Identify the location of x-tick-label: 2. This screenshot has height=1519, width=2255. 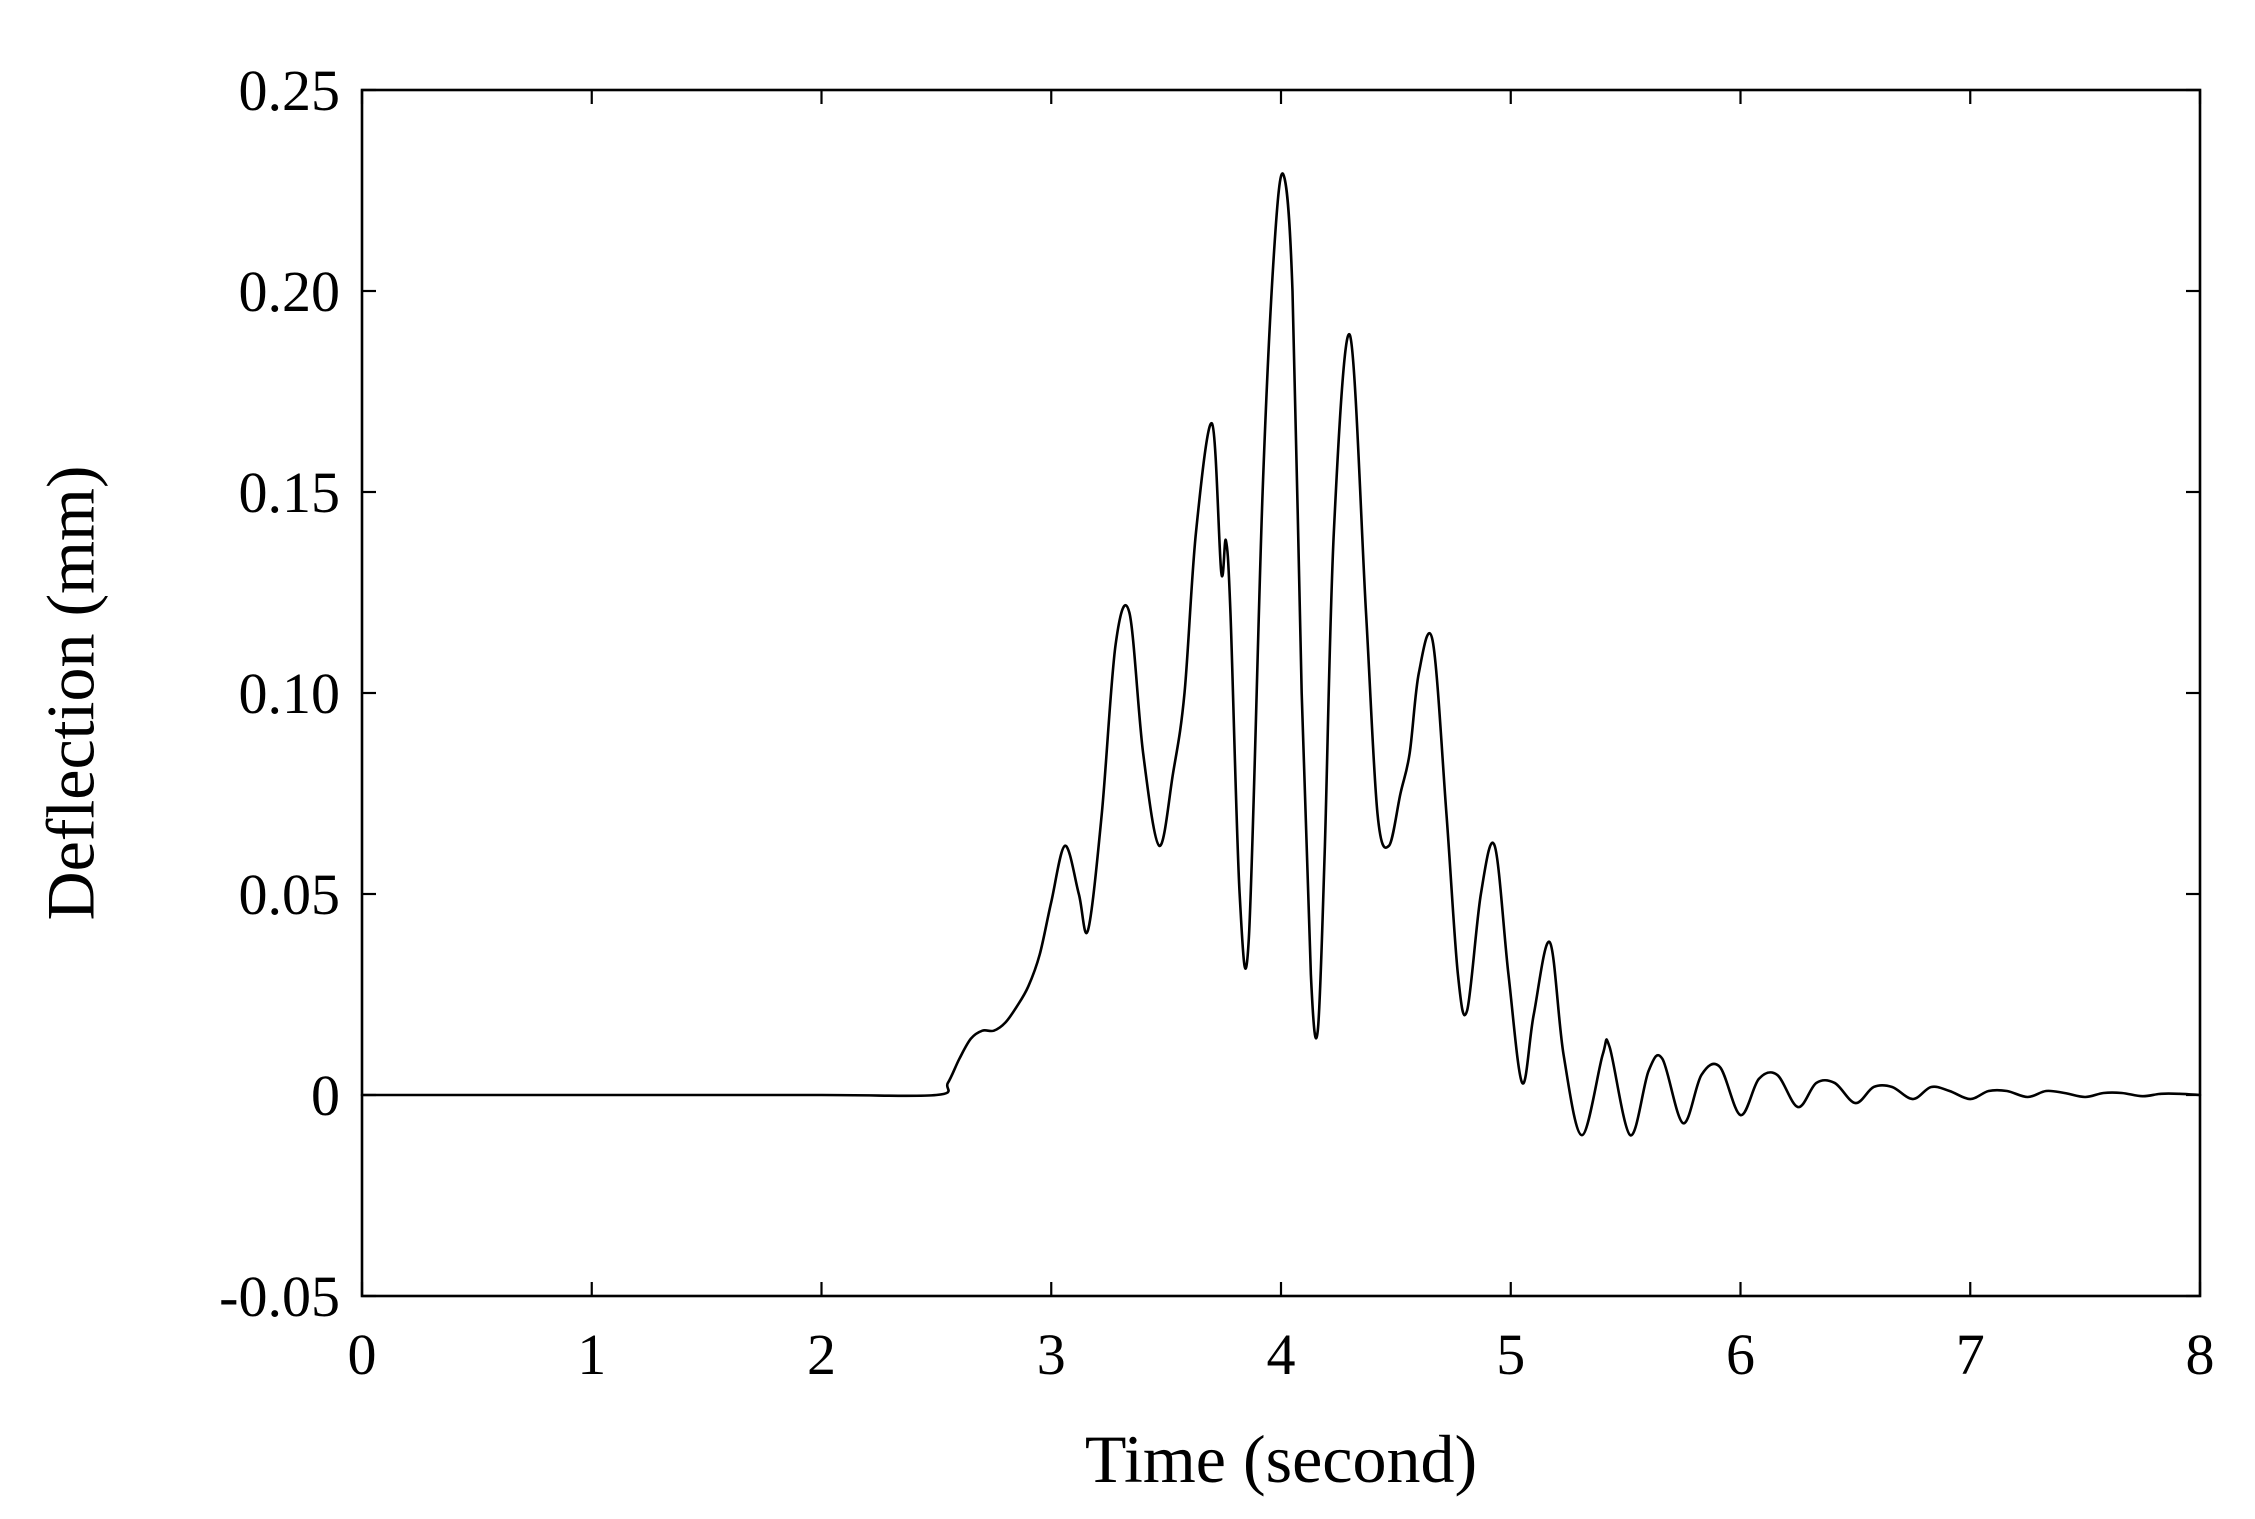
(821, 1354).